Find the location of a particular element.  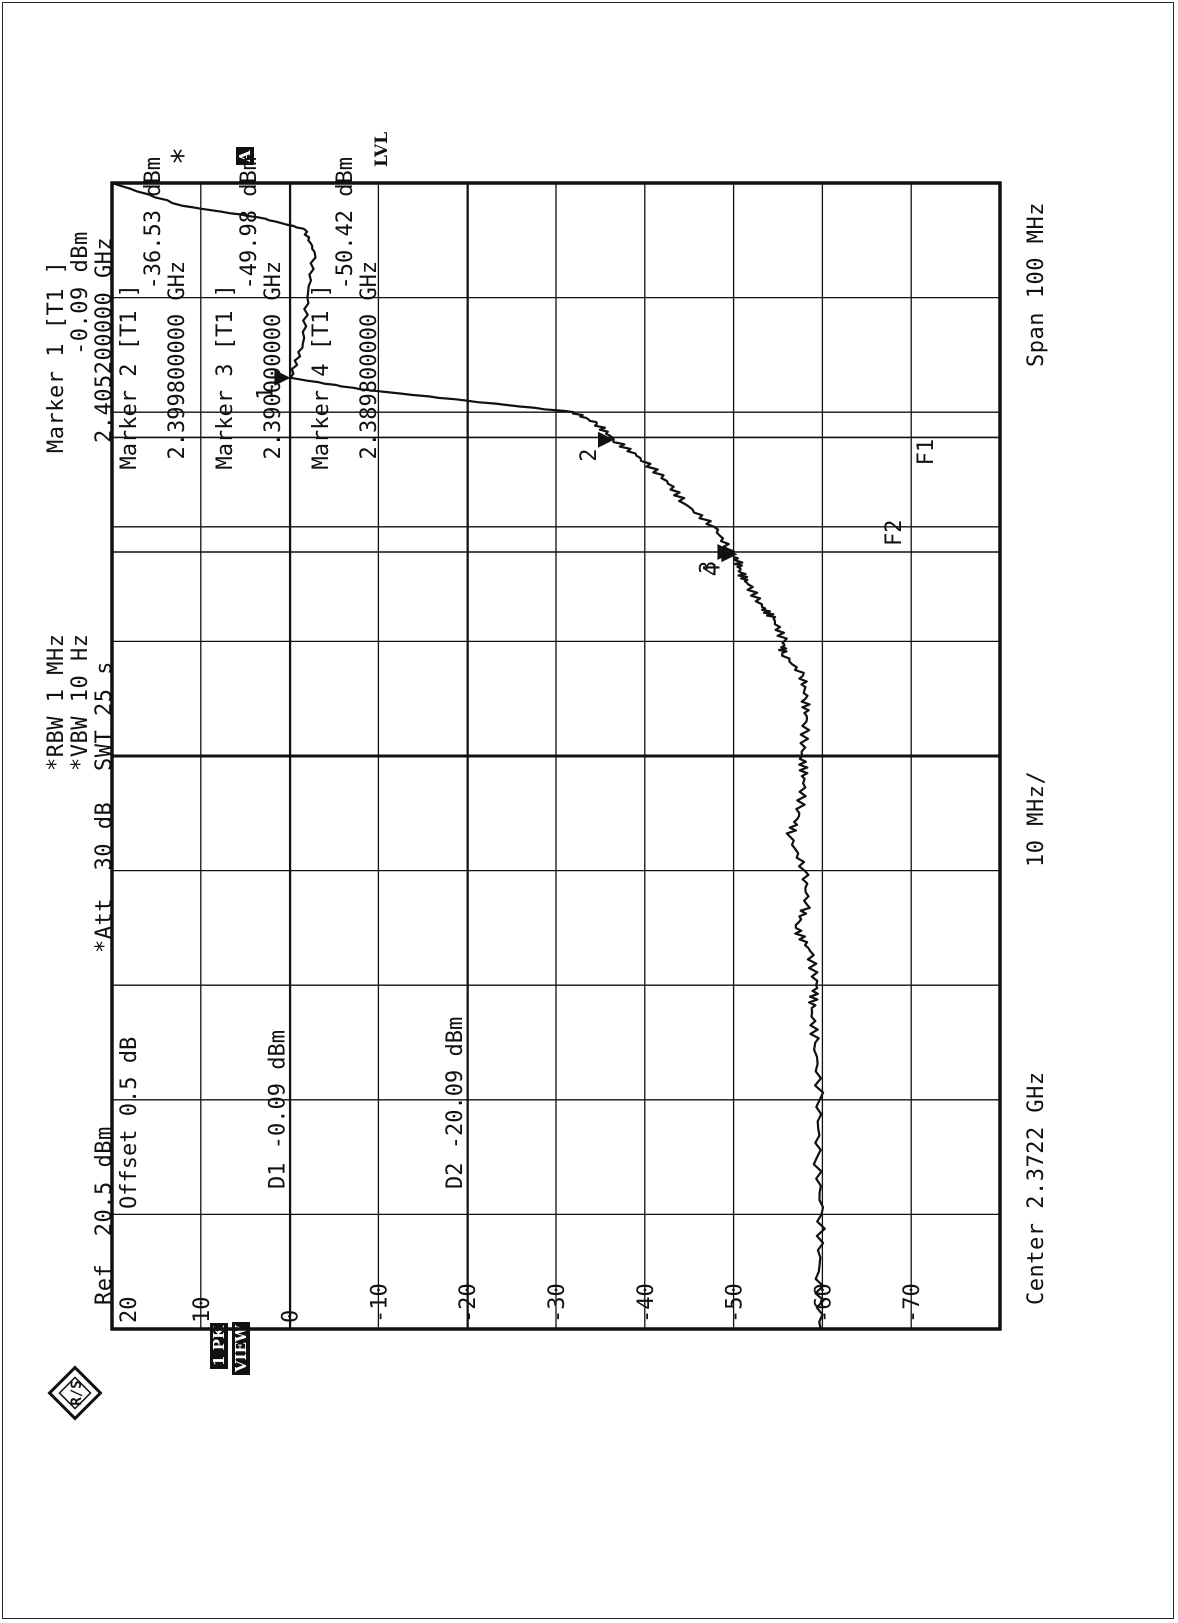

frequency-line-f1-label: F1 is located at coordinates (926, 452).